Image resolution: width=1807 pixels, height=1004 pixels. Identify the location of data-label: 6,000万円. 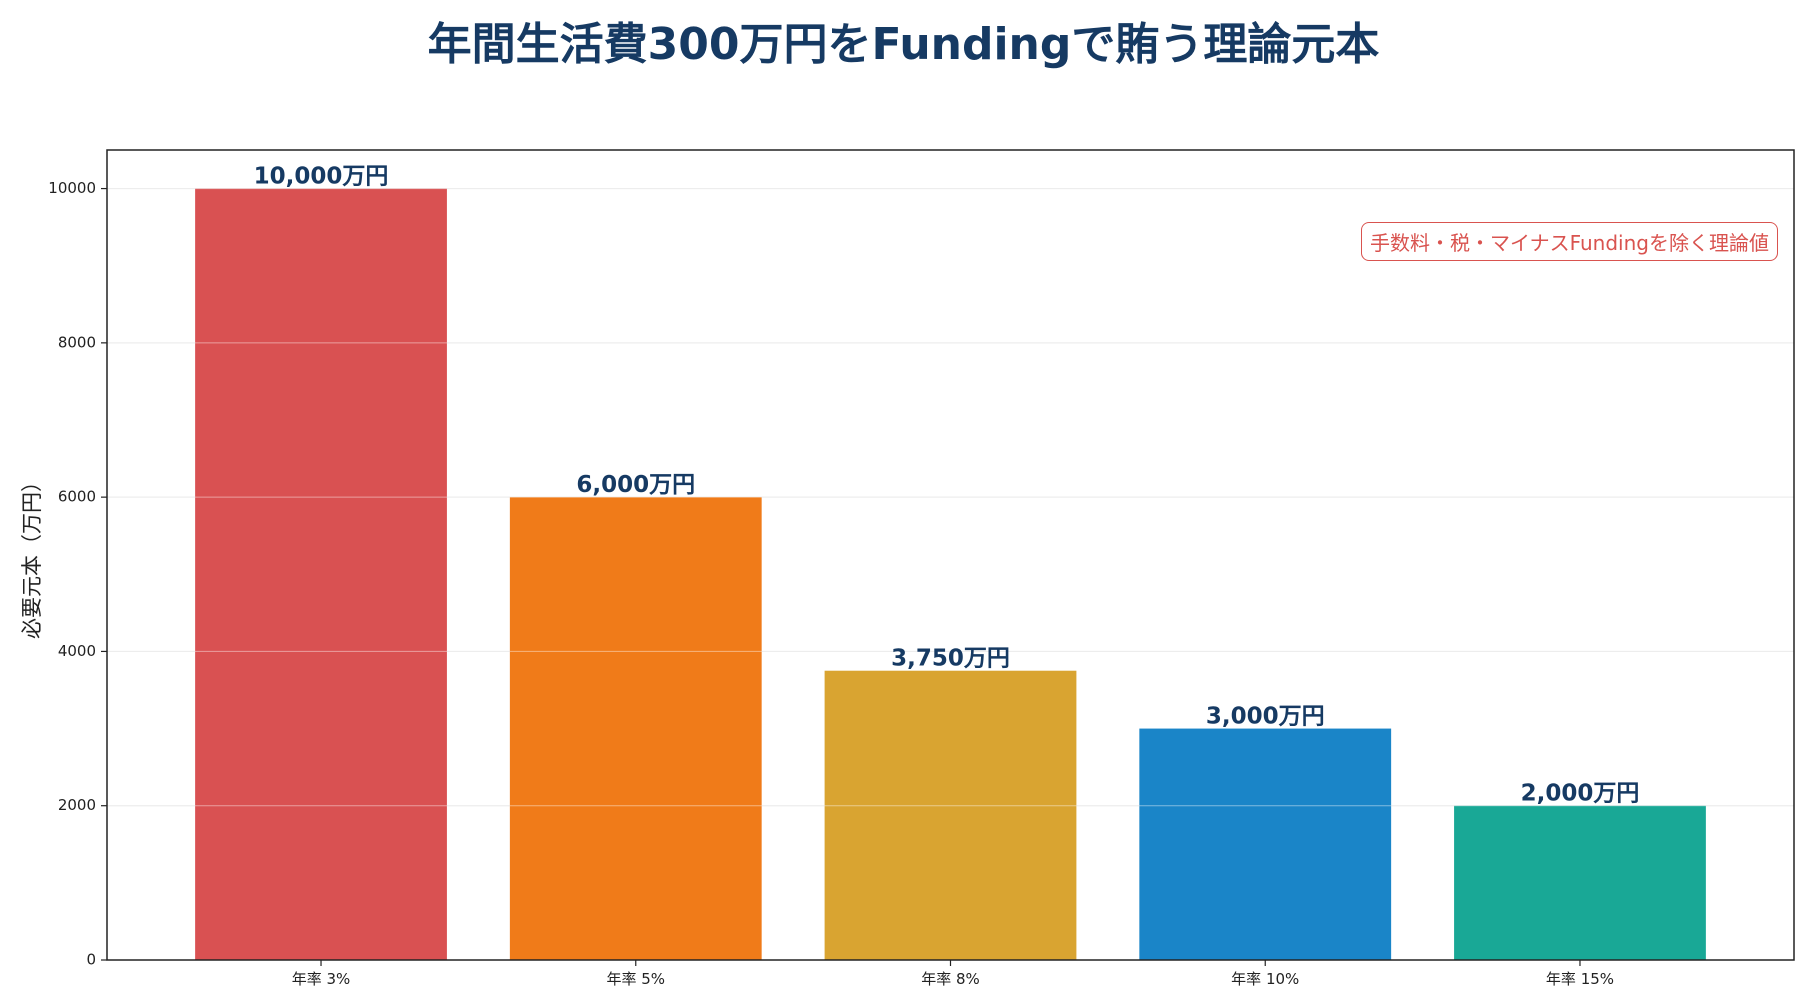
(635, 485).